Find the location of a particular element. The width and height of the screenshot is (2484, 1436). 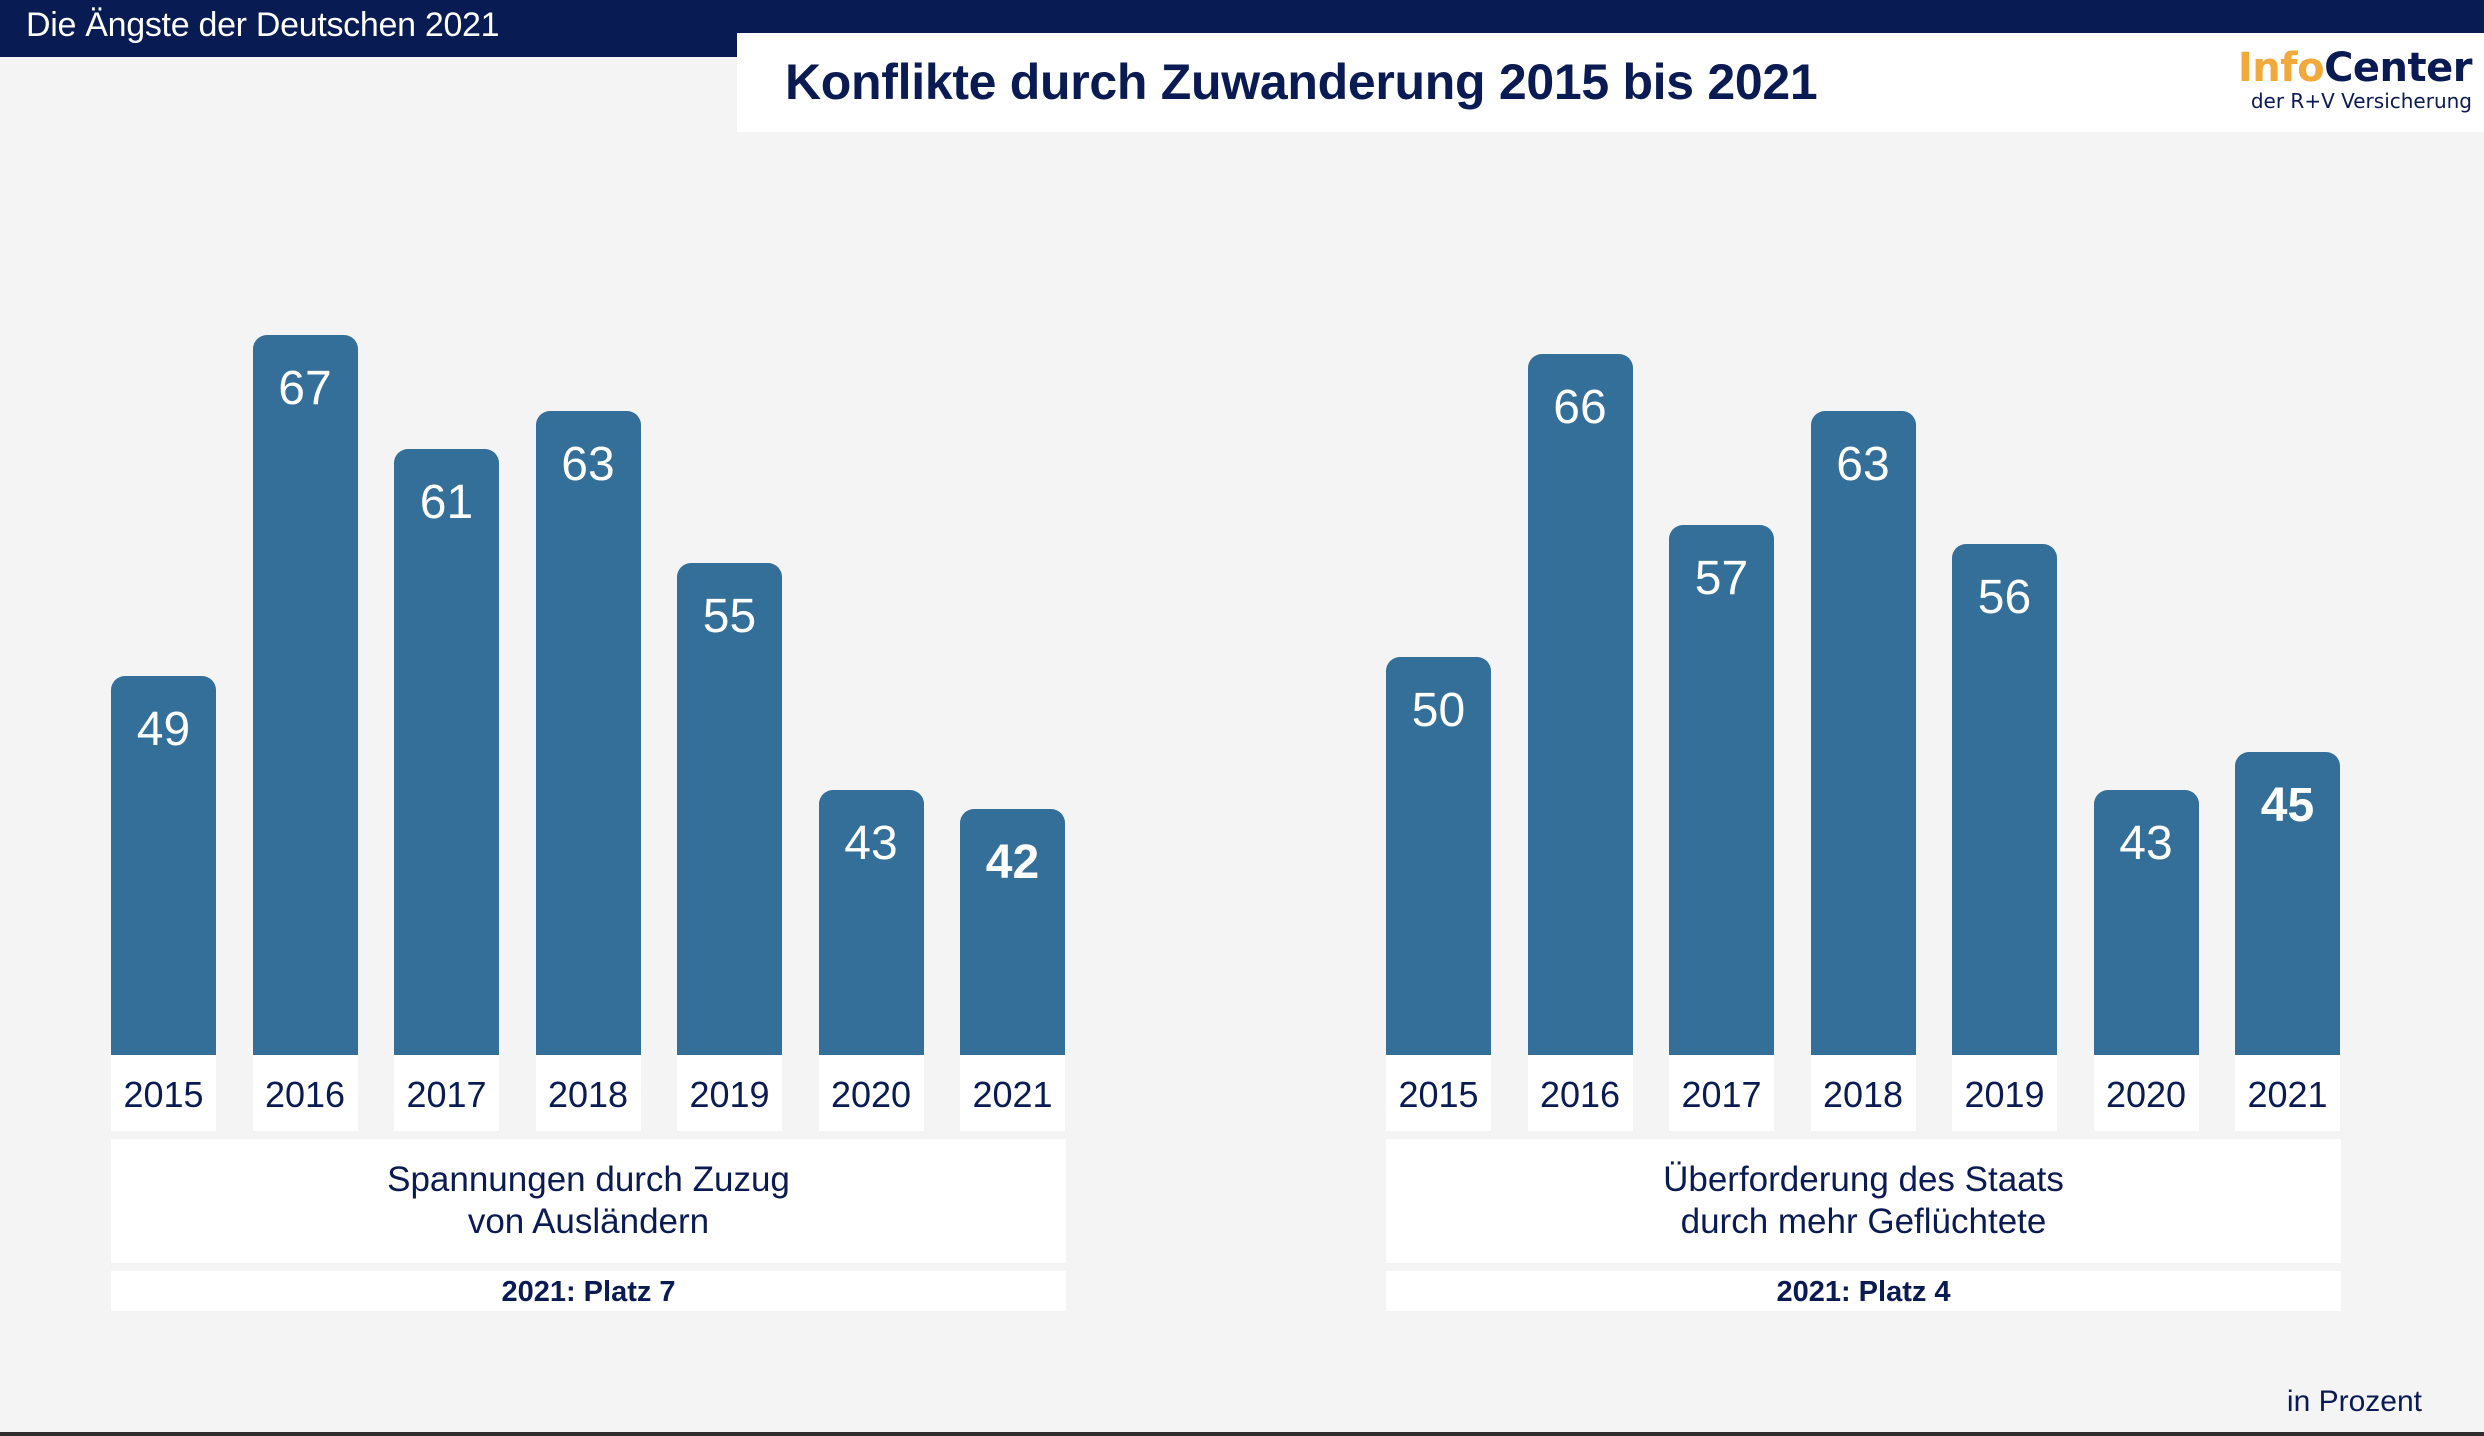

chart-title-line: von Ausländern is located at coordinates (588, 1221).